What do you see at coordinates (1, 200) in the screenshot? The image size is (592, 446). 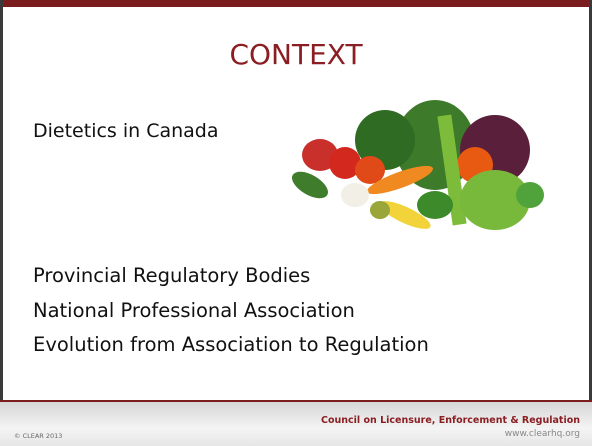 I see `left-border` at bounding box center [1, 200].